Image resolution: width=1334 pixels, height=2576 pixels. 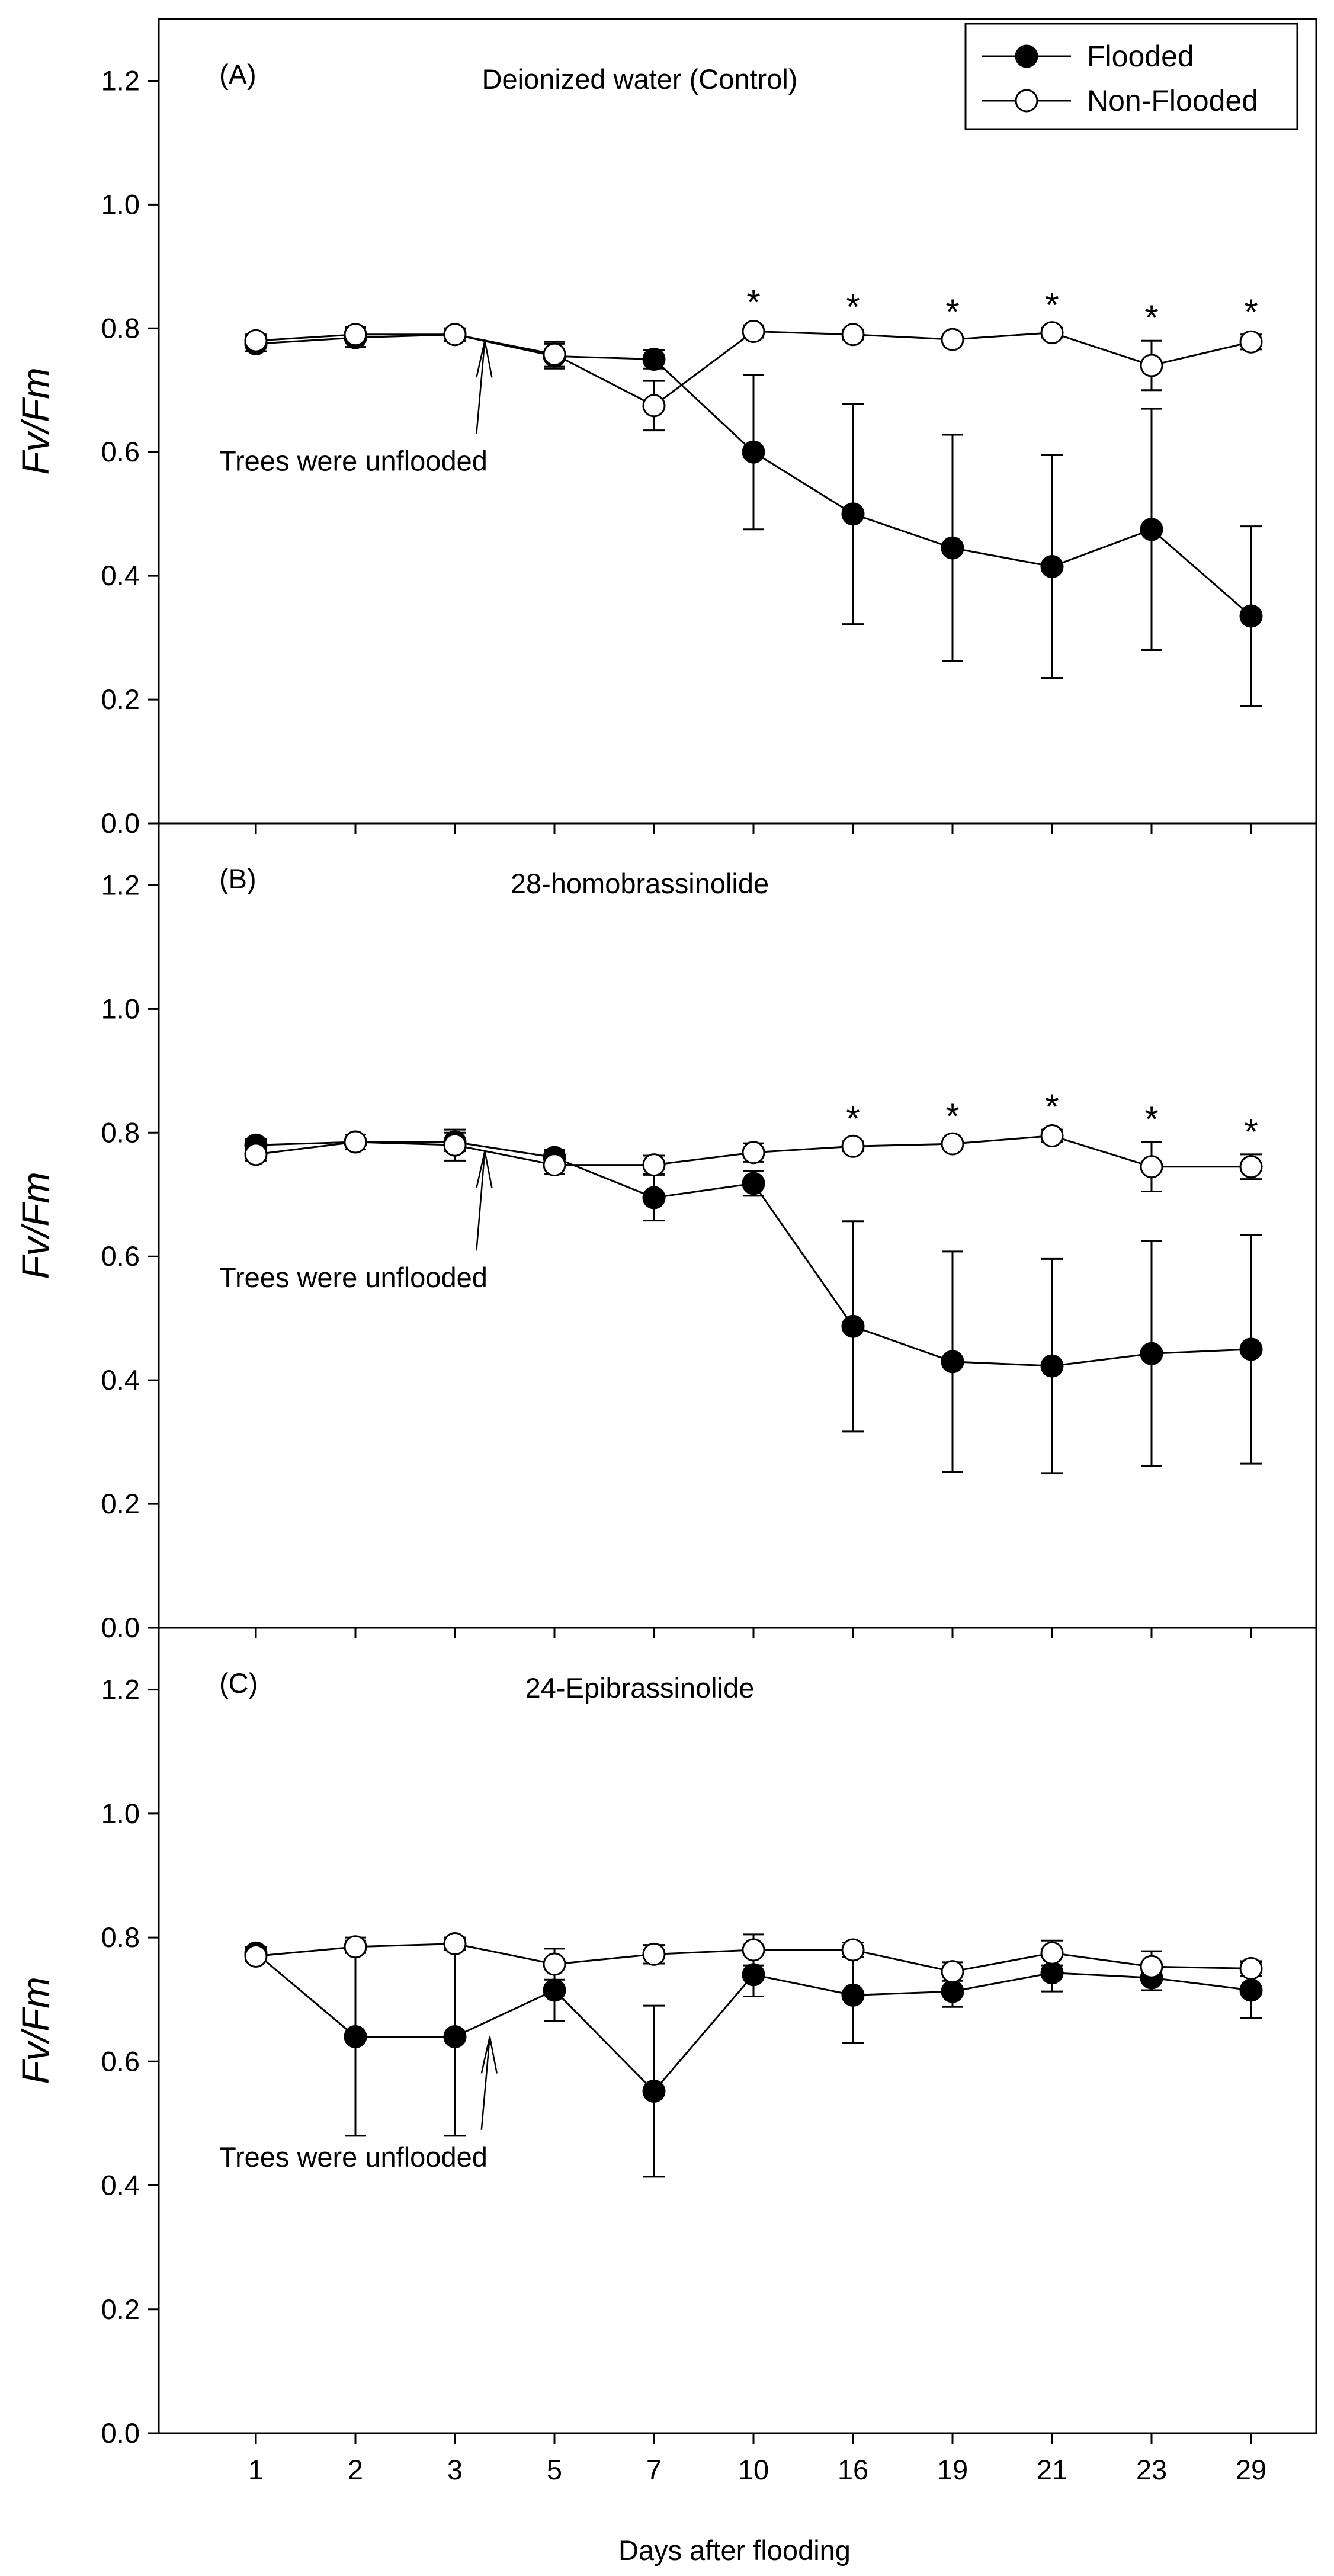 I want to click on x-tick-label: 10, so click(x=754, y=2469).